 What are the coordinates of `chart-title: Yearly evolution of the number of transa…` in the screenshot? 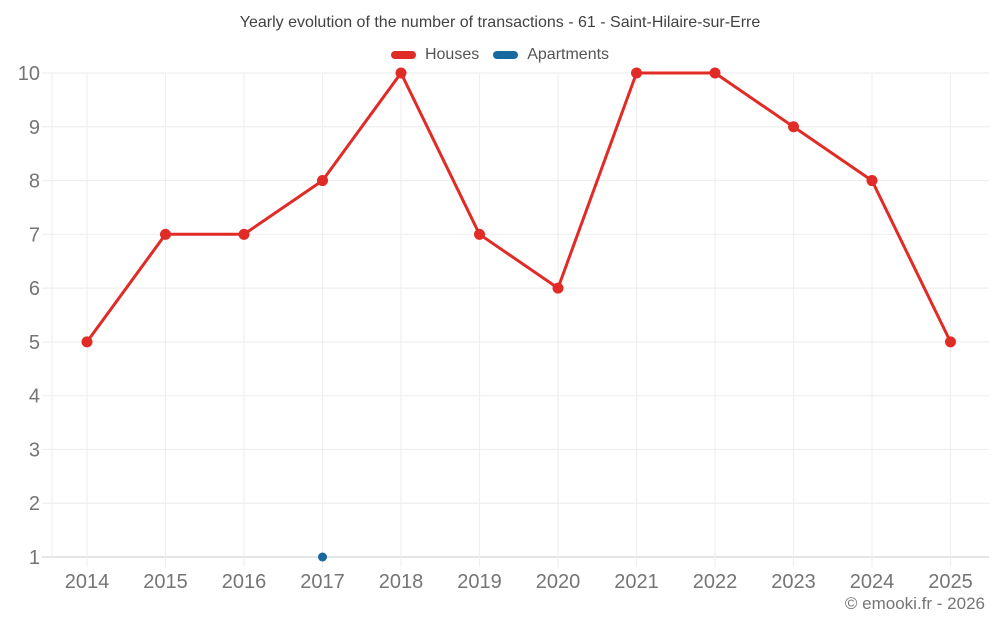 It's located at (500, 22).